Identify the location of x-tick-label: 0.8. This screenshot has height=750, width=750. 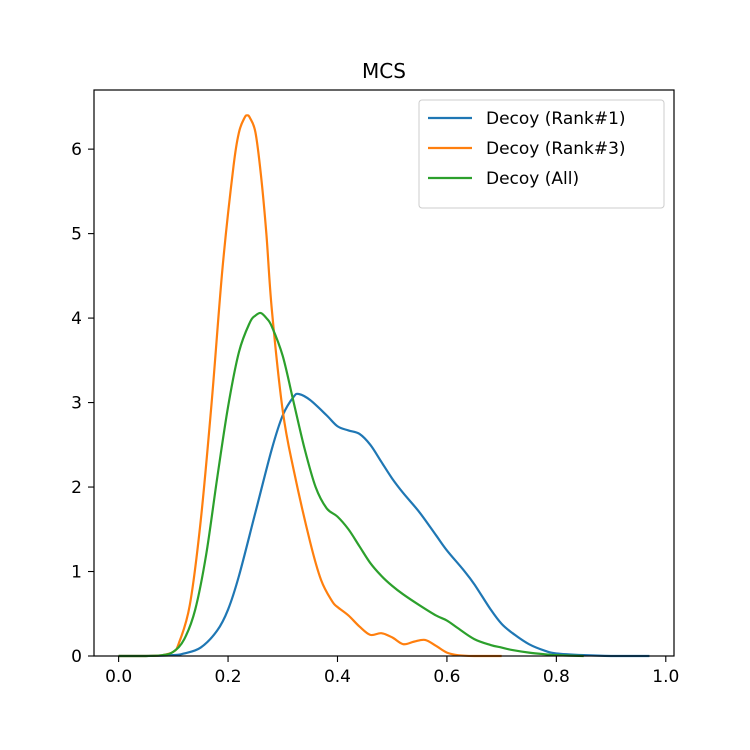
(556, 677).